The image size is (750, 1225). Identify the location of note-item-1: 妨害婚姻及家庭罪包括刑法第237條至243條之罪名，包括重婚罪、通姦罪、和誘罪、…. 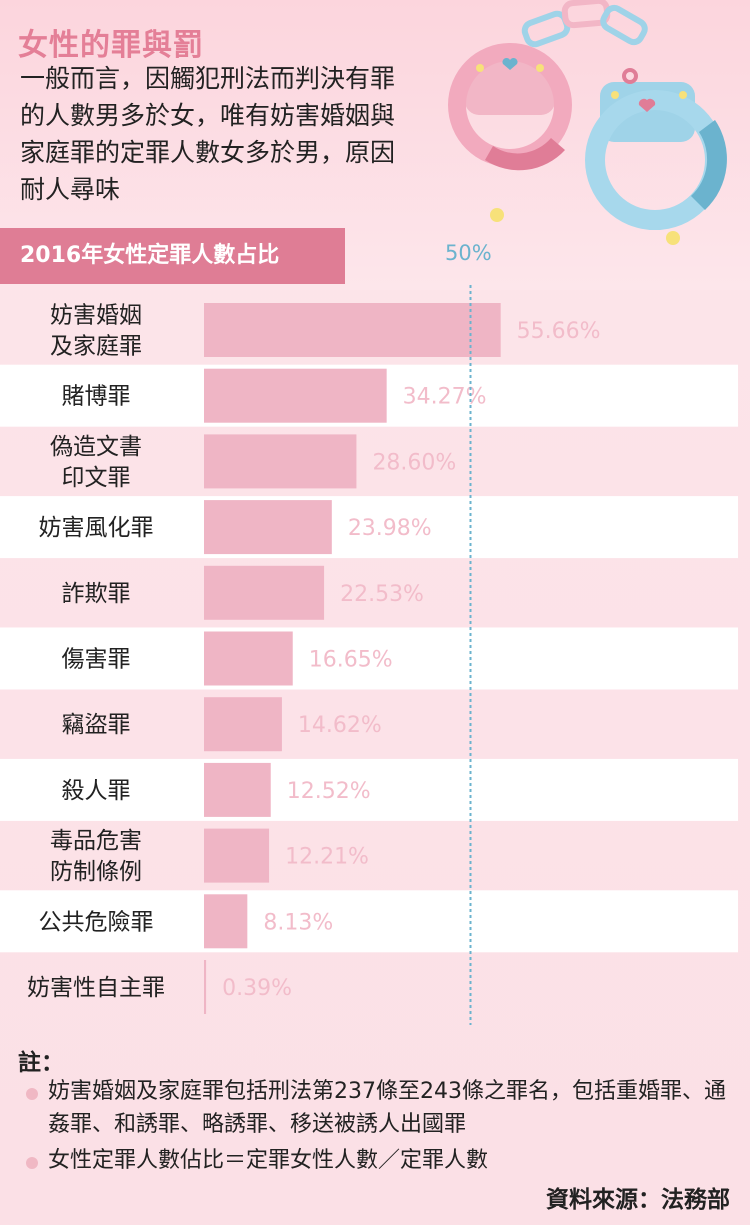
(387, 1108).